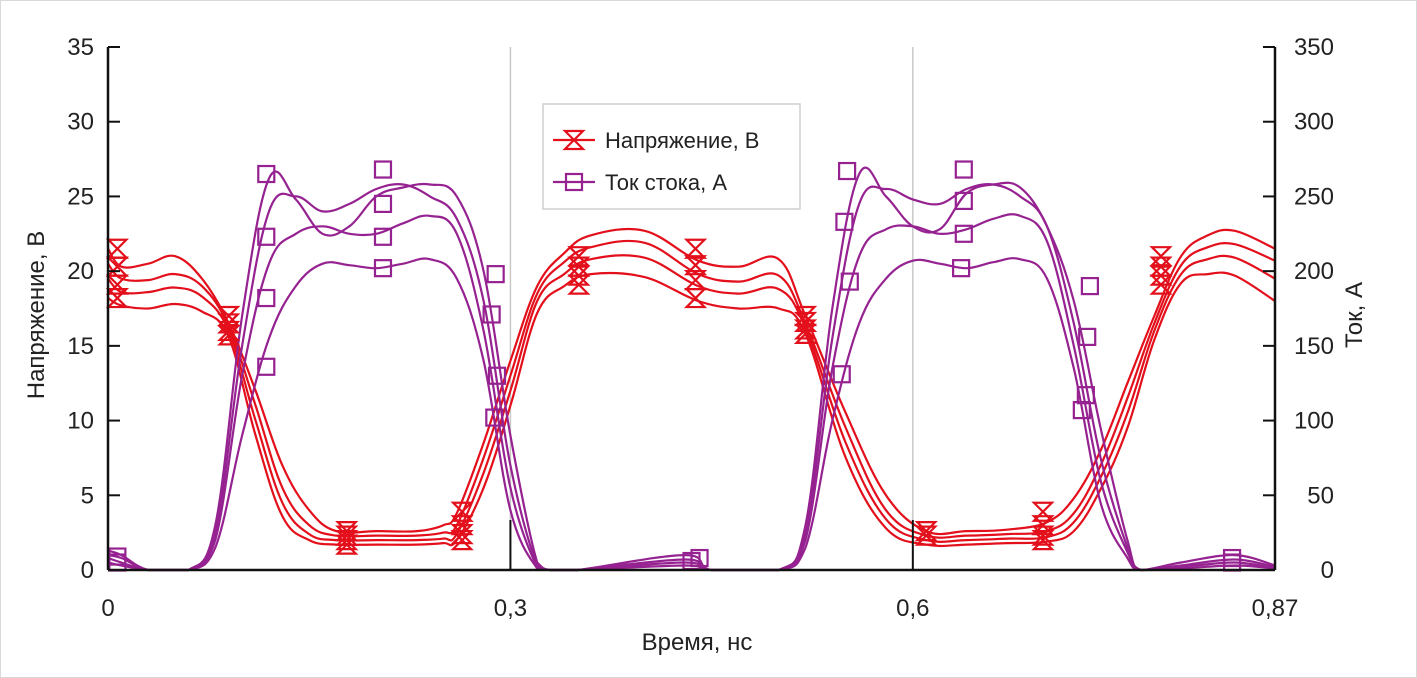 Image resolution: width=1417 pixels, height=678 pixels. I want to click on y-left-tick-label: 5, so click(87, 495).